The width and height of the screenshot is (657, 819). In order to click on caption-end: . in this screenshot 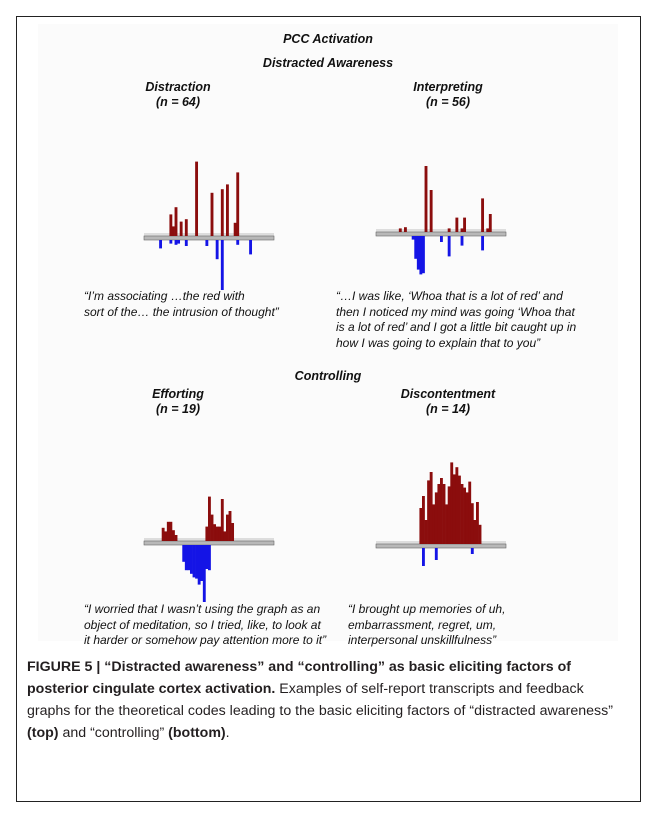, I will do `click(227, 733)`.